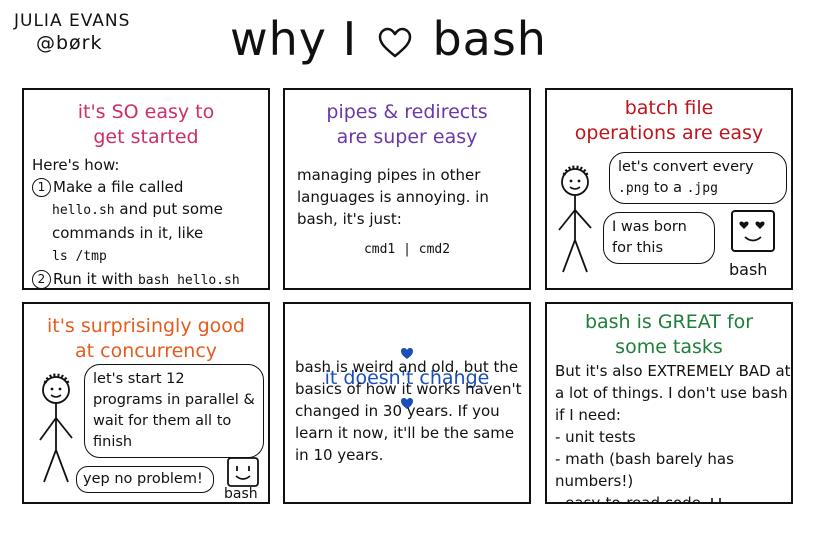 This screenshot has width=816, height=540. I want to click on panel-title: it doesn't change, so click(407, 366).